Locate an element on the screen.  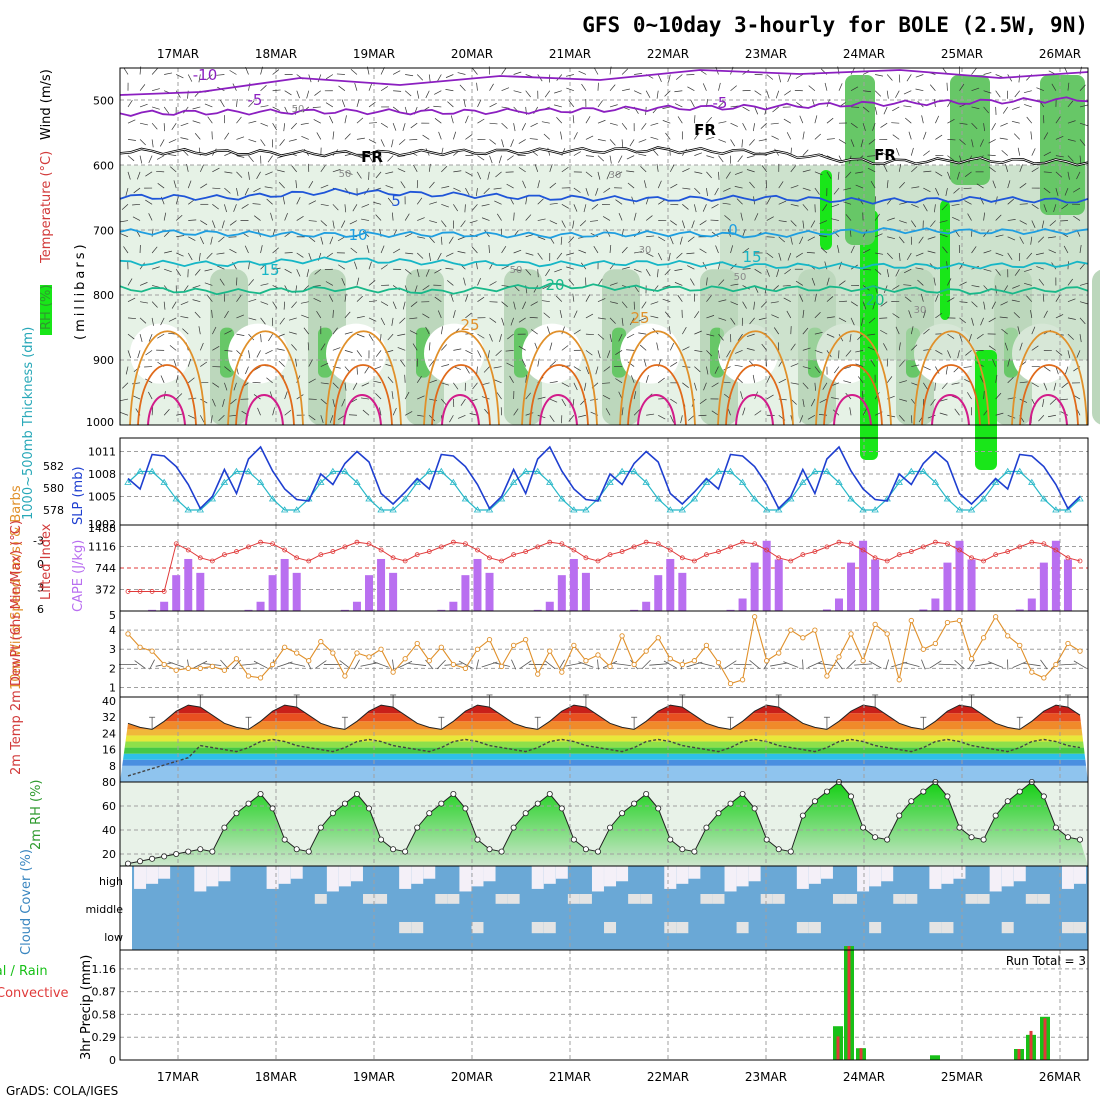
date-label-top: 20MAR is located at coordinates (472, 54).